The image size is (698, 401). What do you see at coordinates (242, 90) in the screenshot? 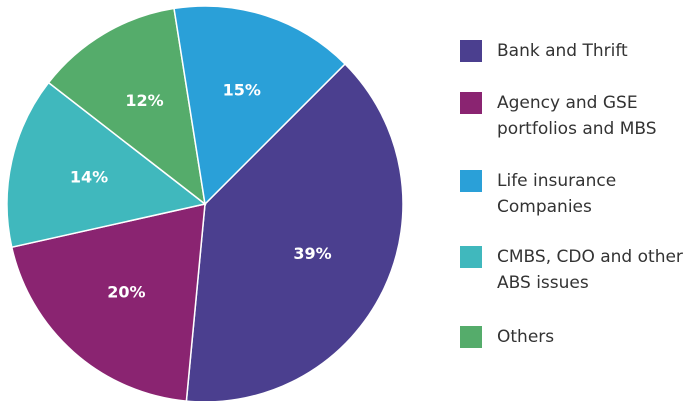
I see `data-label: 15%` at bounding box center [242, 90].